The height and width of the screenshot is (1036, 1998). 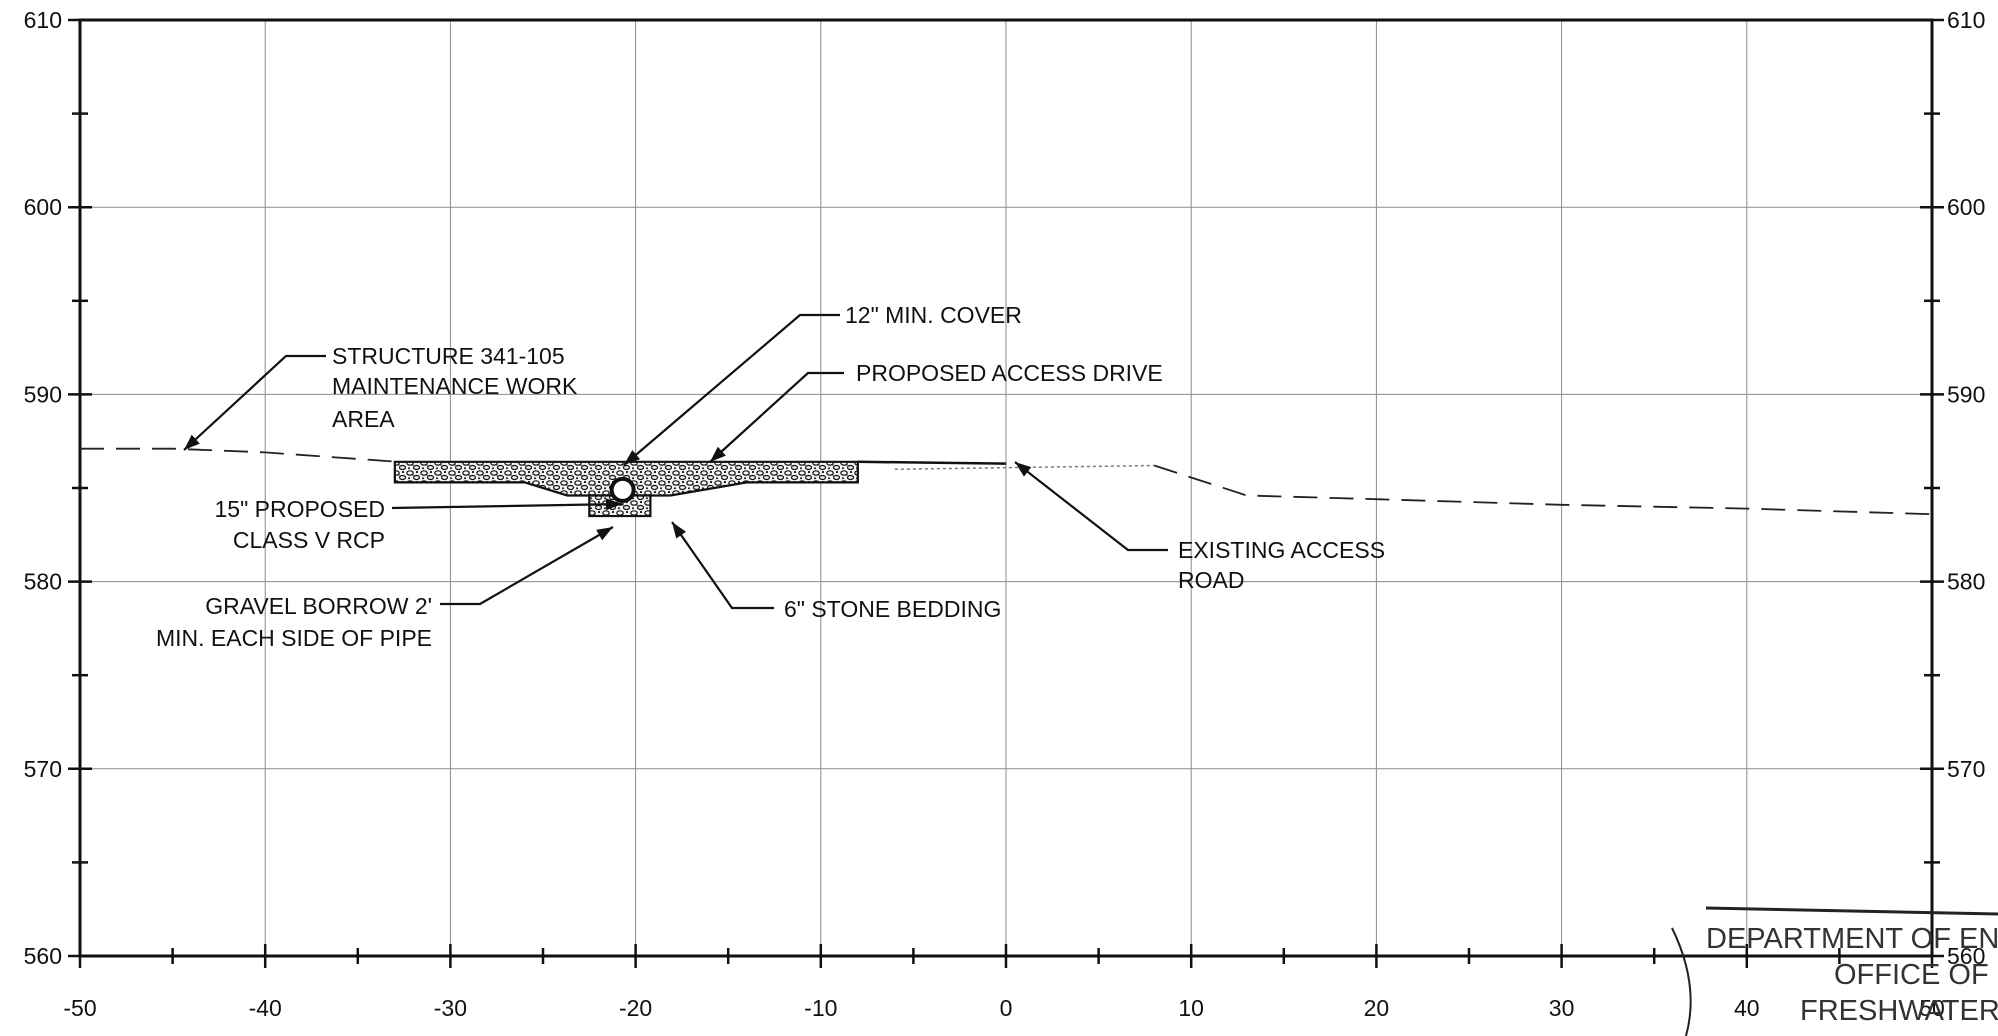 What do you see at coordinates (192, 442) in the screenshot?
I see `leader-structure-arrowhead` at bounding box center [192, 442].